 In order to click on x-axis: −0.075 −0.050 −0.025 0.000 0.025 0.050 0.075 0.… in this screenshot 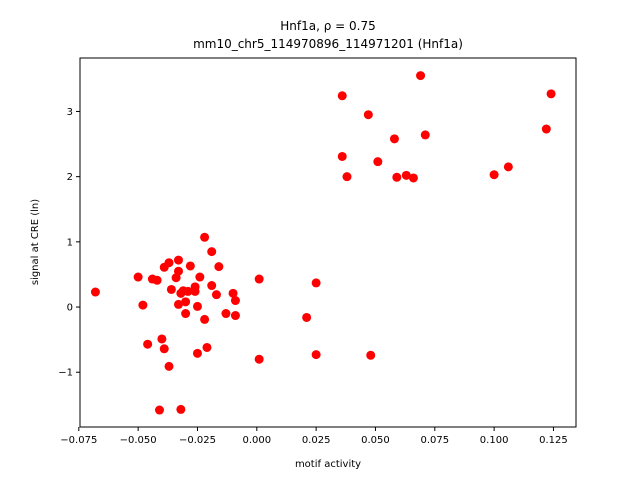, I will do `click(314, 436)`.